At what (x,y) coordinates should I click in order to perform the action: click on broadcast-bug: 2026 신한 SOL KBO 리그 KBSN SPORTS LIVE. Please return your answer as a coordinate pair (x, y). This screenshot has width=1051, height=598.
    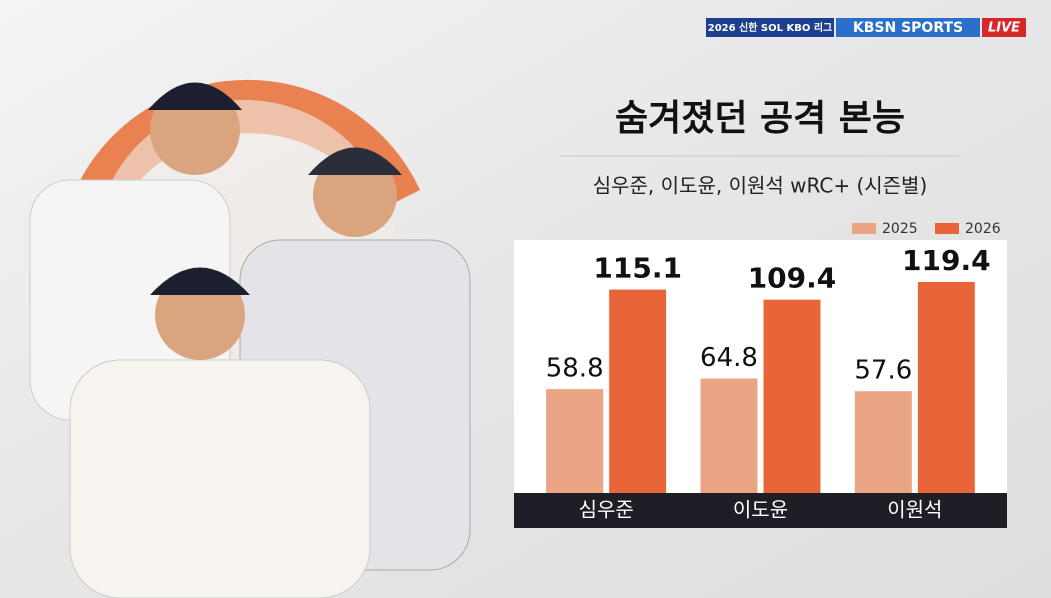
    Looking at the image, I should click on (866, 27).